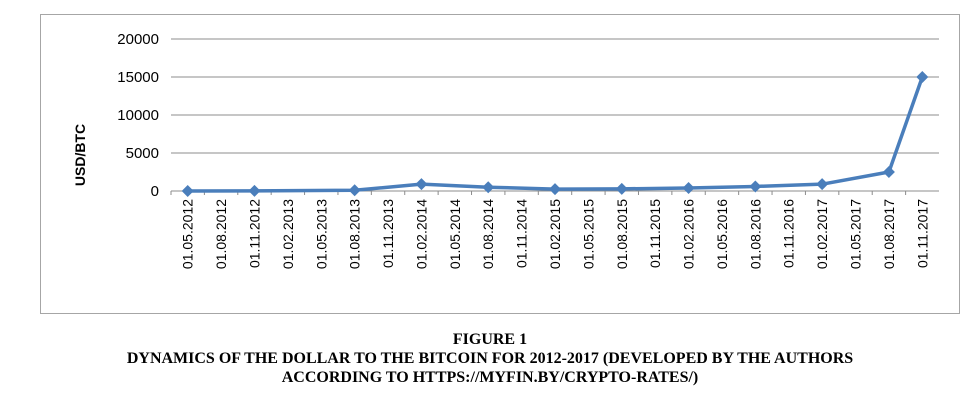 The height and width of the screenshot is (414, 980). Describe the element at coordinates (288, 234) in the screenshot. I see `x-tick-label: 01.02.2013` at that location.